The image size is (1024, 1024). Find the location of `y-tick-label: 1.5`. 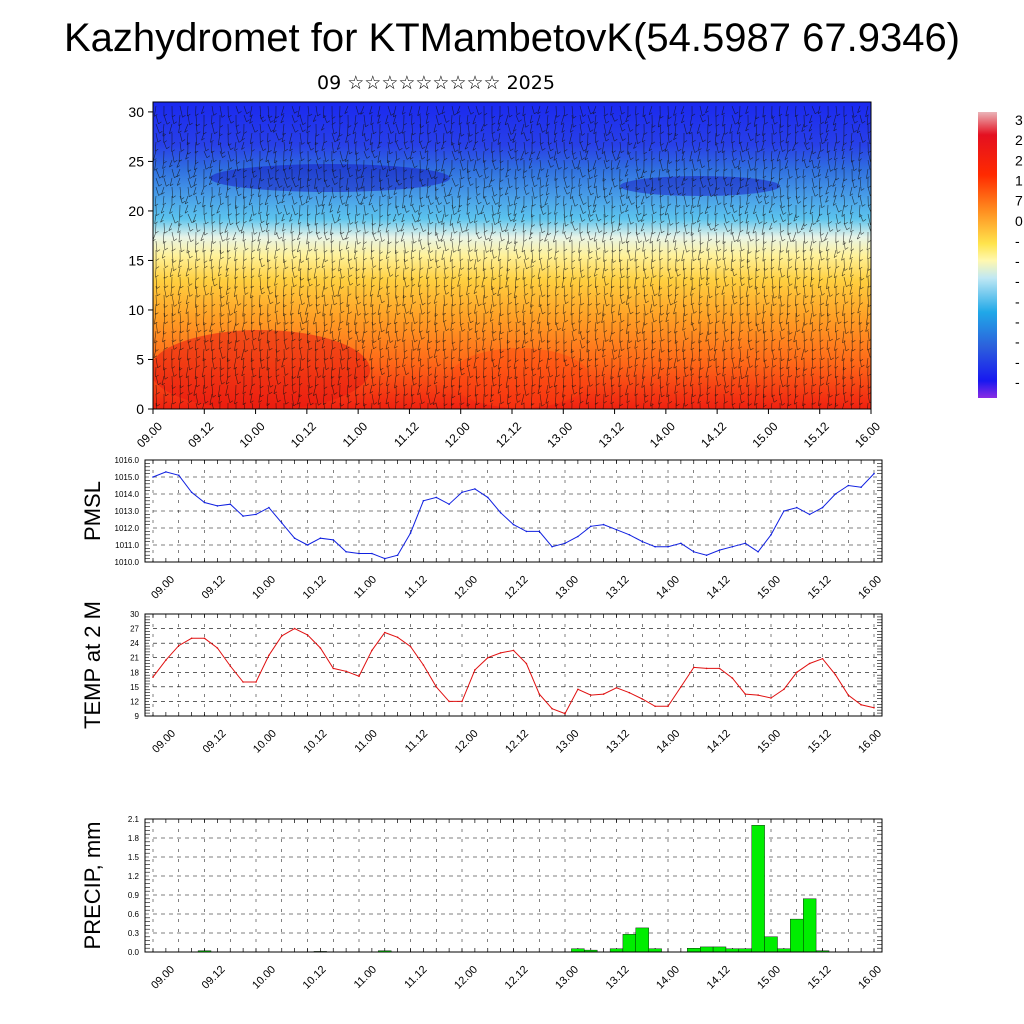

y-tick-label: 1.5 is located at coordinates (134, 857).